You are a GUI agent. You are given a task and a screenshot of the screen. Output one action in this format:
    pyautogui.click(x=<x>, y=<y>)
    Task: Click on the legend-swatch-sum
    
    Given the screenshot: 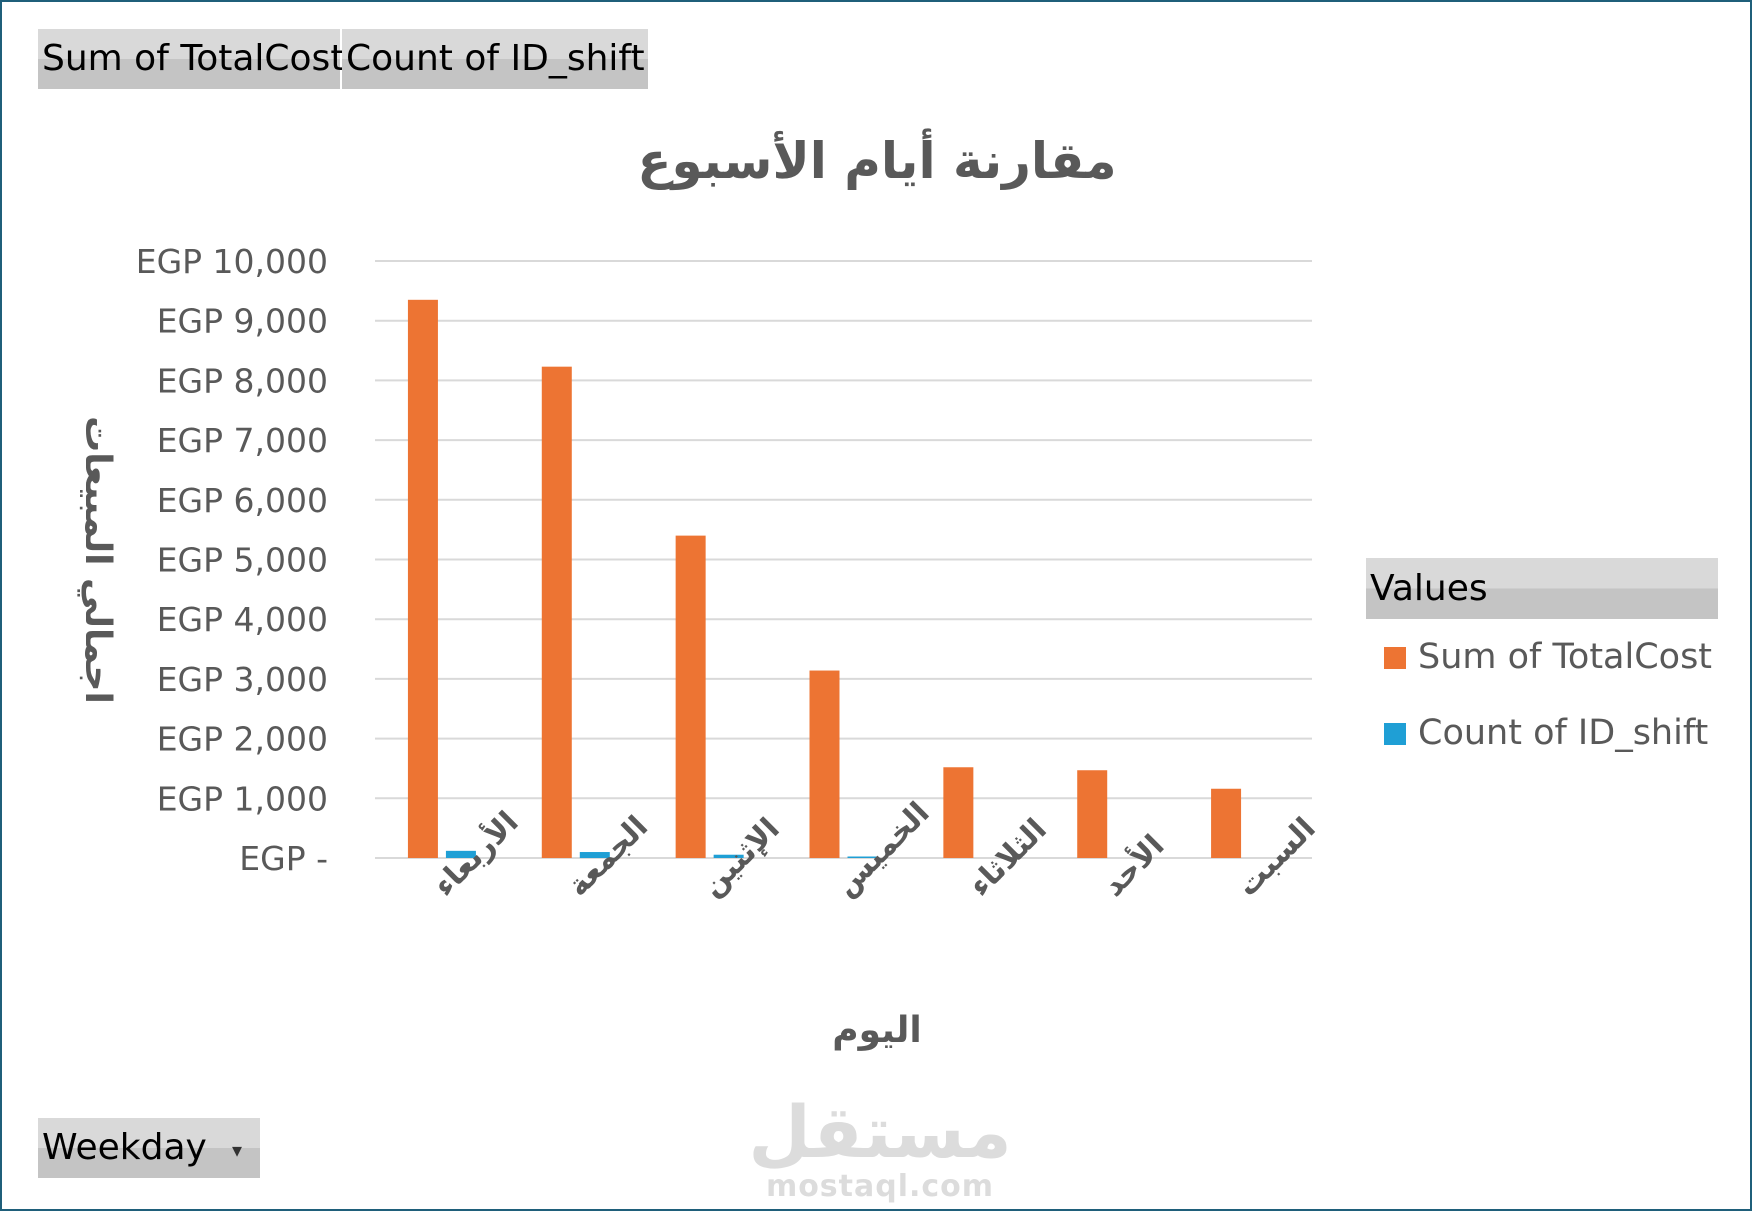 What is the action you would take?
    pyautogui.click(x=1395, y=658)
    